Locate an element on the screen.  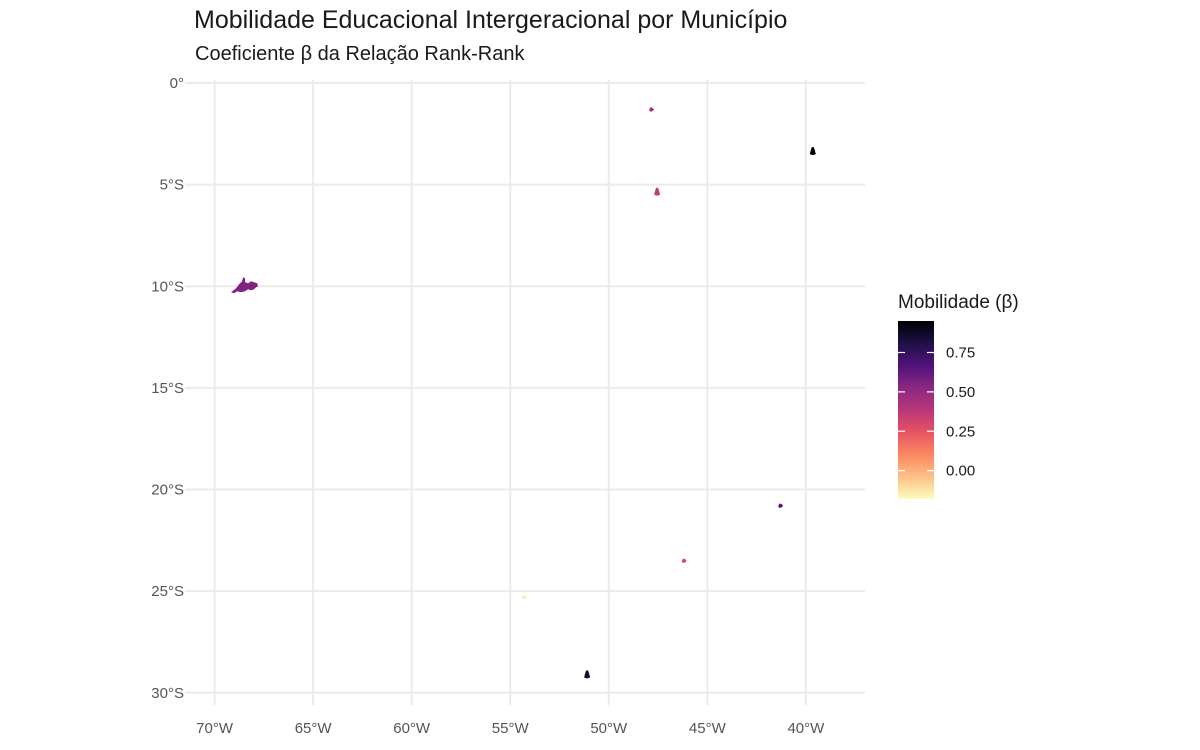
legend: Mobilidade (β) 0.75 0.50 0.25 0.00 is located at coordinates (958, 395).